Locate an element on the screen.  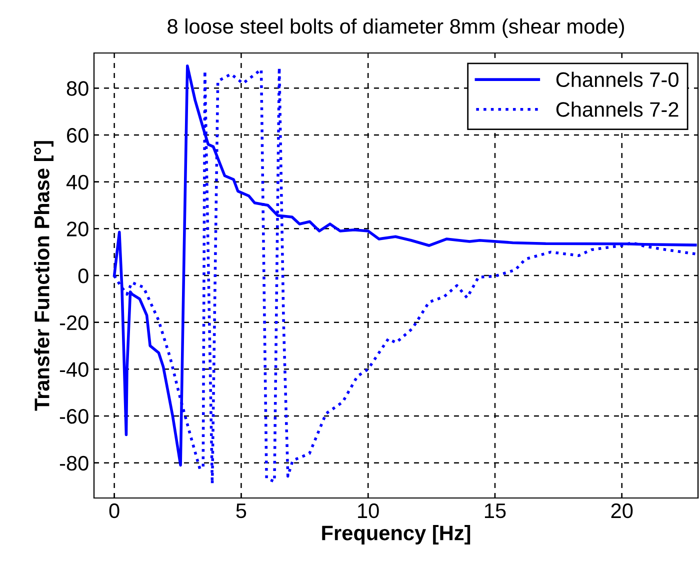
x-axis-title: Frequency [Hz] is located at coordinates (396, 534).